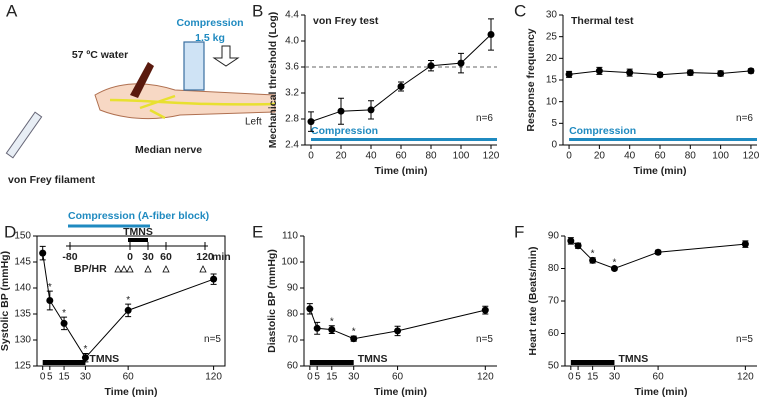 Image resolution: width=760 pixels, height=400 pixels. I want to click on arrow, so click(226, 56).